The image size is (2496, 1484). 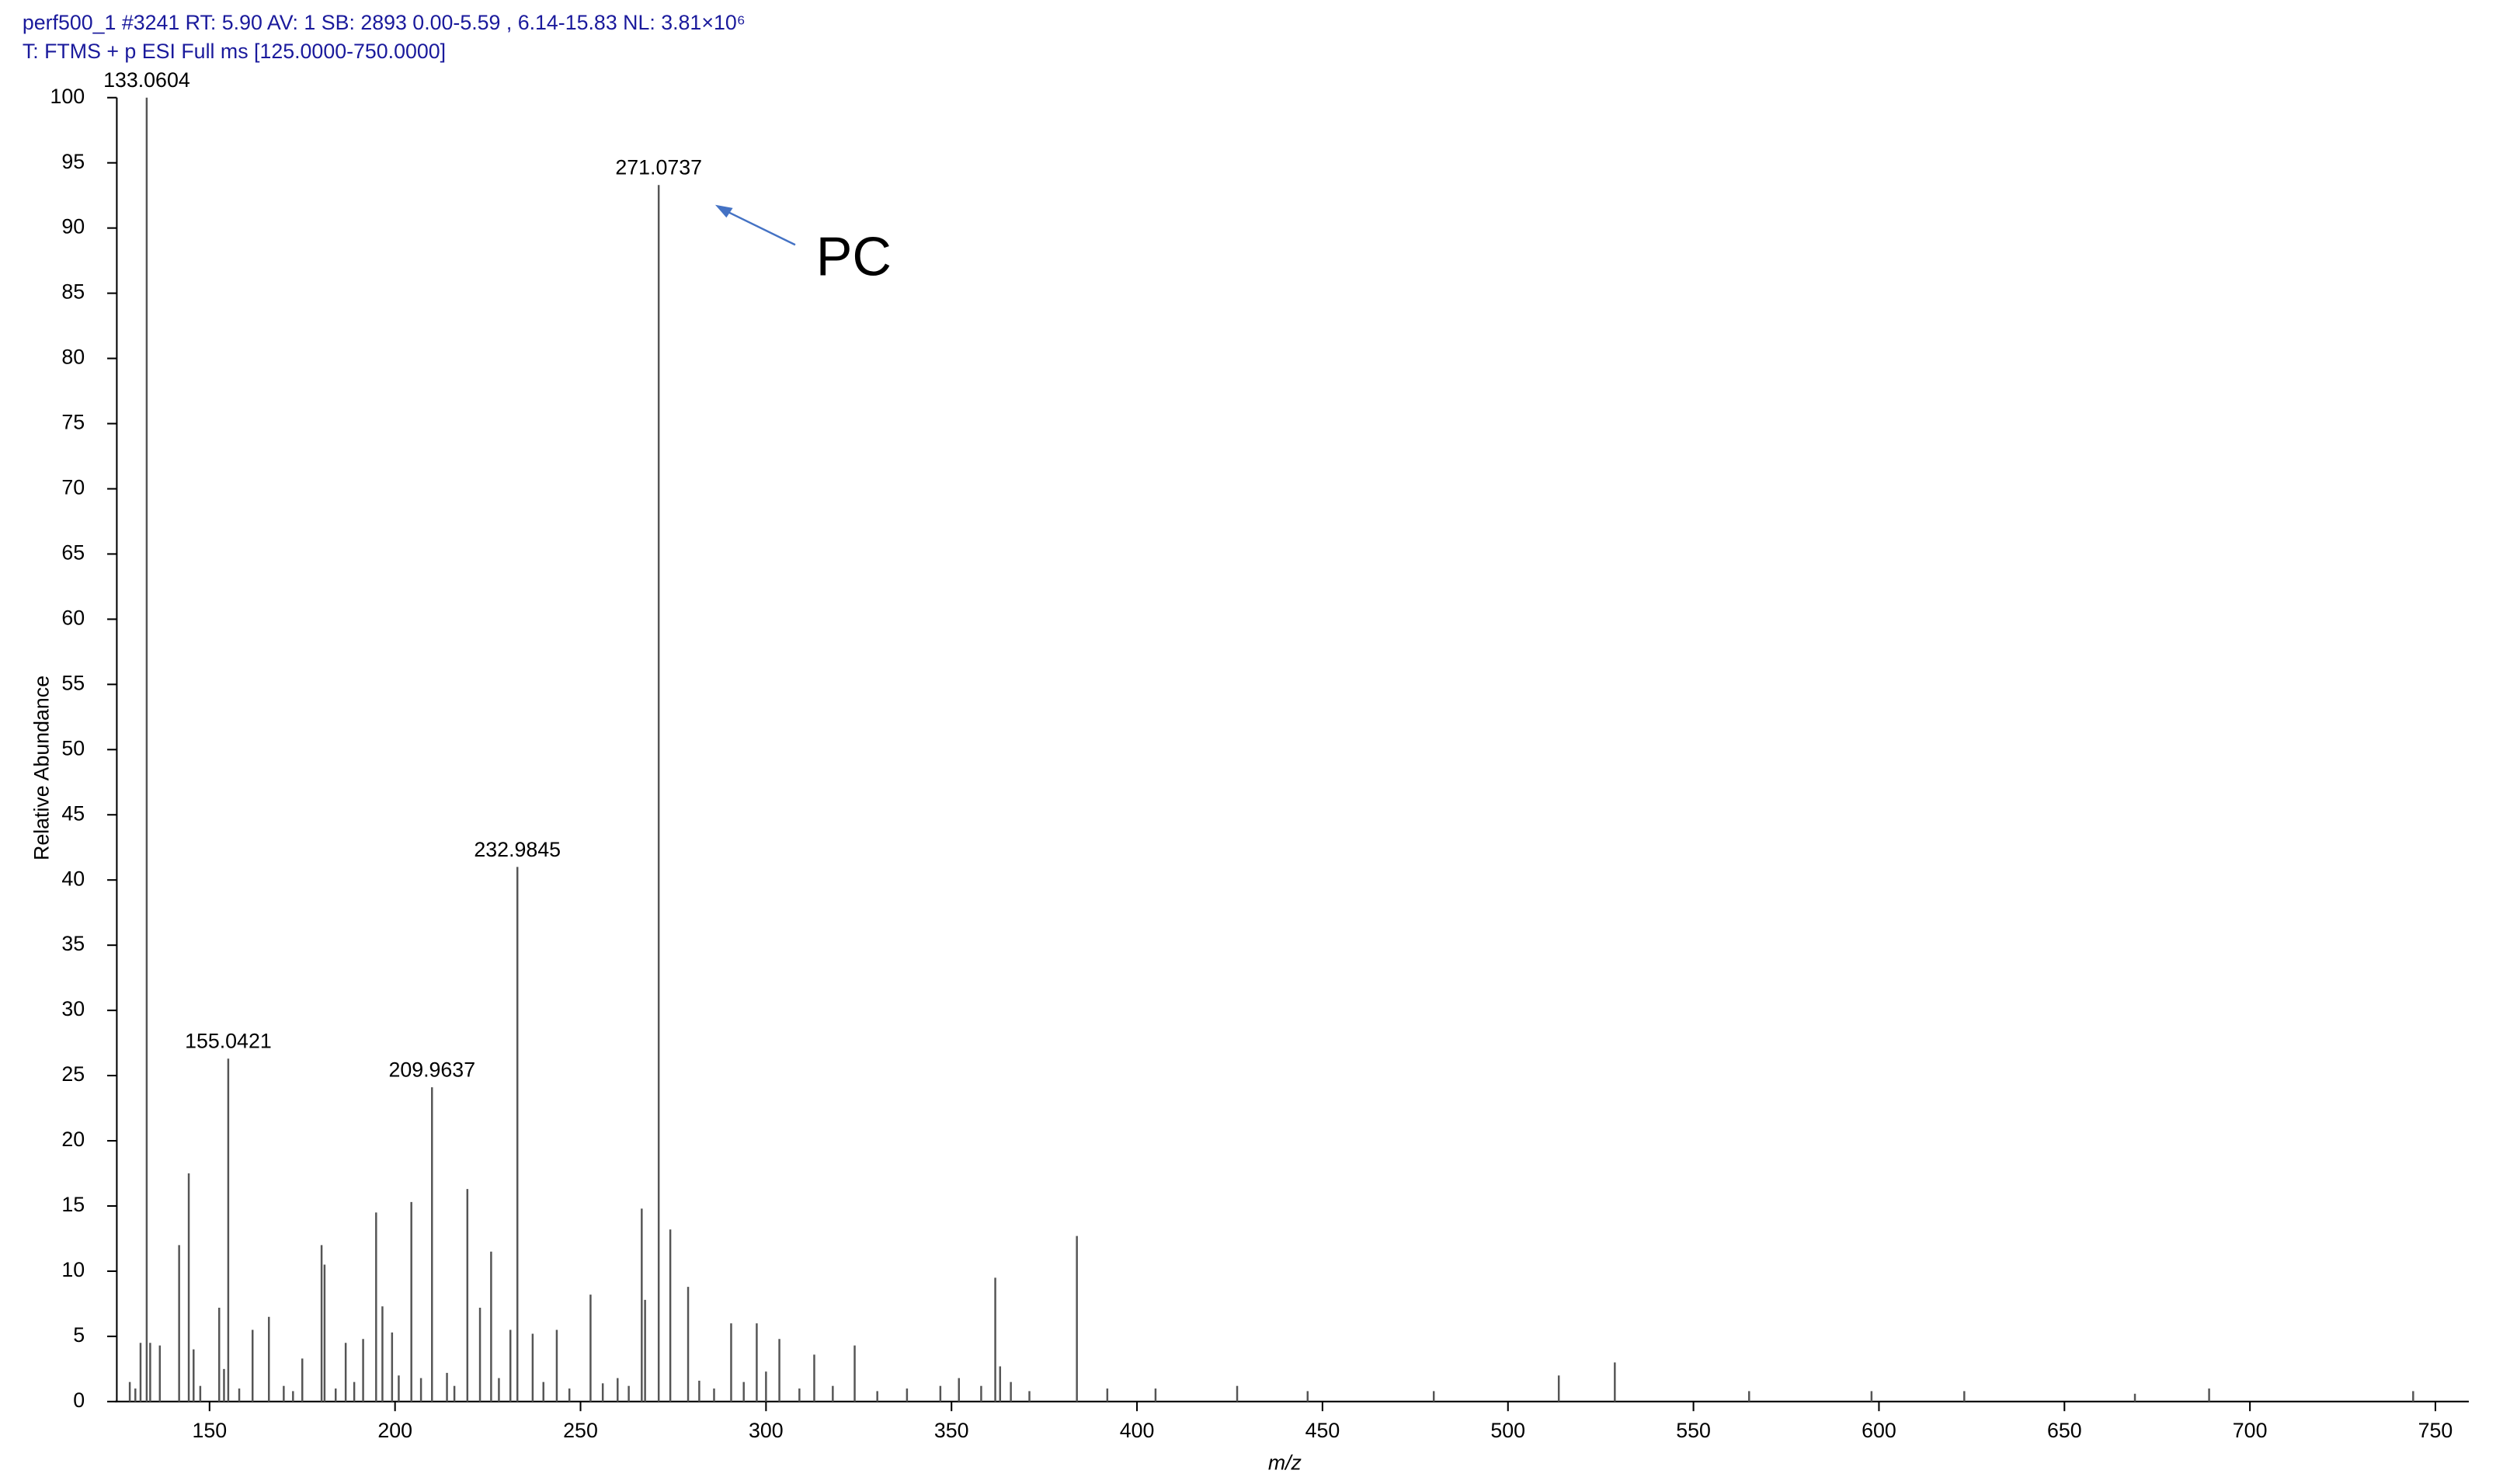 What do you see at coordinates (517, 849) in the screenshot?
I see `peak-label: 232.9845` at bounding box center [517, 849].